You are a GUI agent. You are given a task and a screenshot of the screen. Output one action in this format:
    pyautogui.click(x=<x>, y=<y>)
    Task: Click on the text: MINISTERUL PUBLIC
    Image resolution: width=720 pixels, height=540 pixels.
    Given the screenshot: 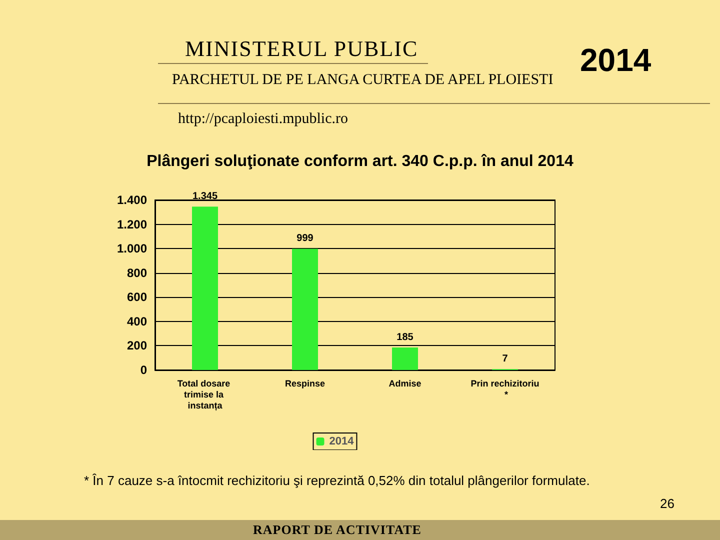 What is the action you would take?
    pyautogui.click(x=301, y=49)
    